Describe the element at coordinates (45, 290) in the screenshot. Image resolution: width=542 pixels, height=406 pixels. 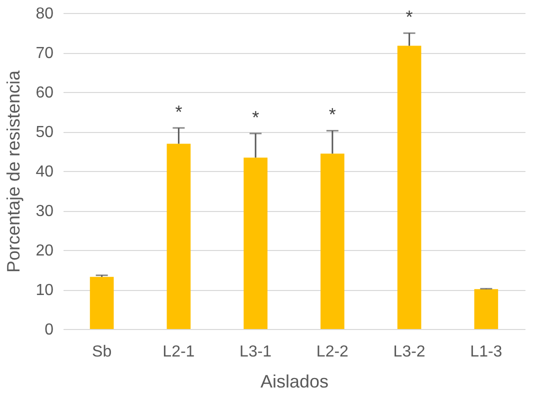
I see `y-tick-label: 10` at that location.